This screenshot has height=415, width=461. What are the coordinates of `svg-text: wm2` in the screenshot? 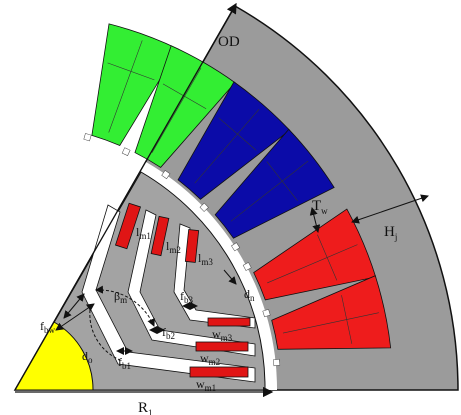 It's located at (210, 359).